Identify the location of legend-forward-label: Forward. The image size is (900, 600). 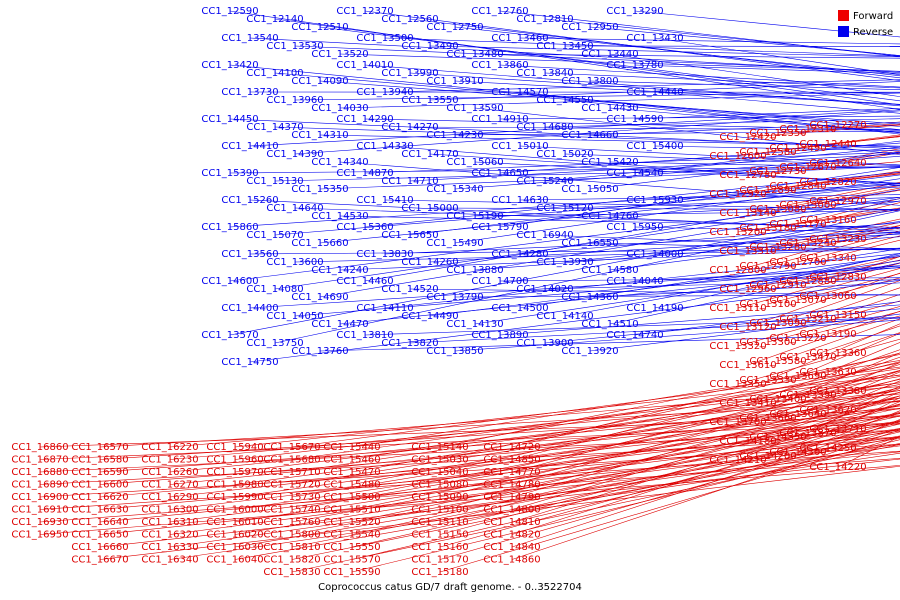
(873, 16).